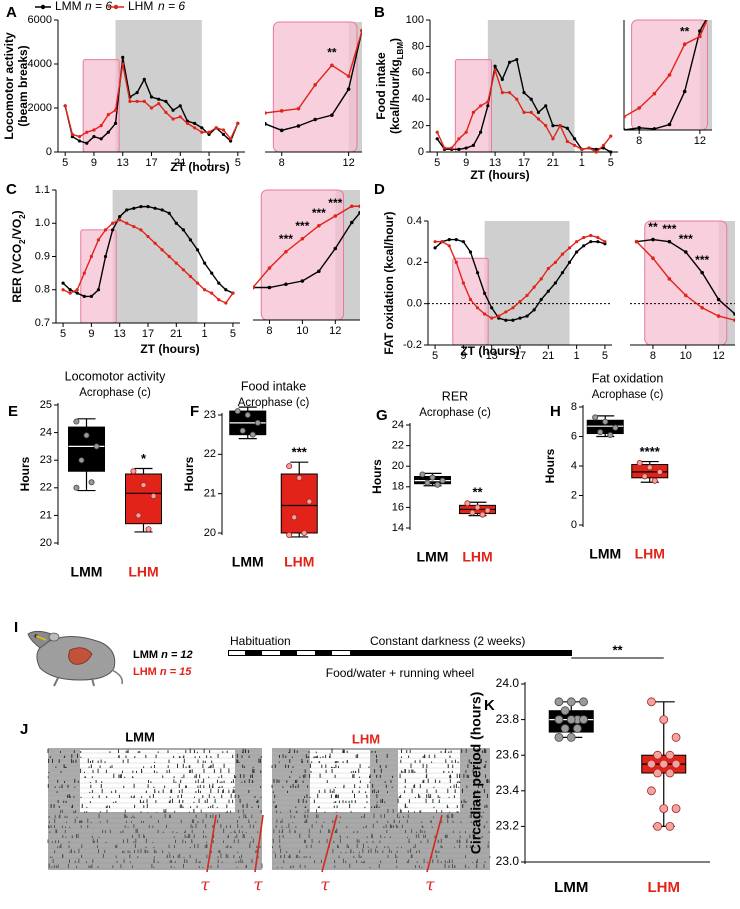 The width and height of the screenshot is (740, 909). Describe the element at coordinates (574, 466) in the screenshot. I see `y-tick-label: 4` at that location.